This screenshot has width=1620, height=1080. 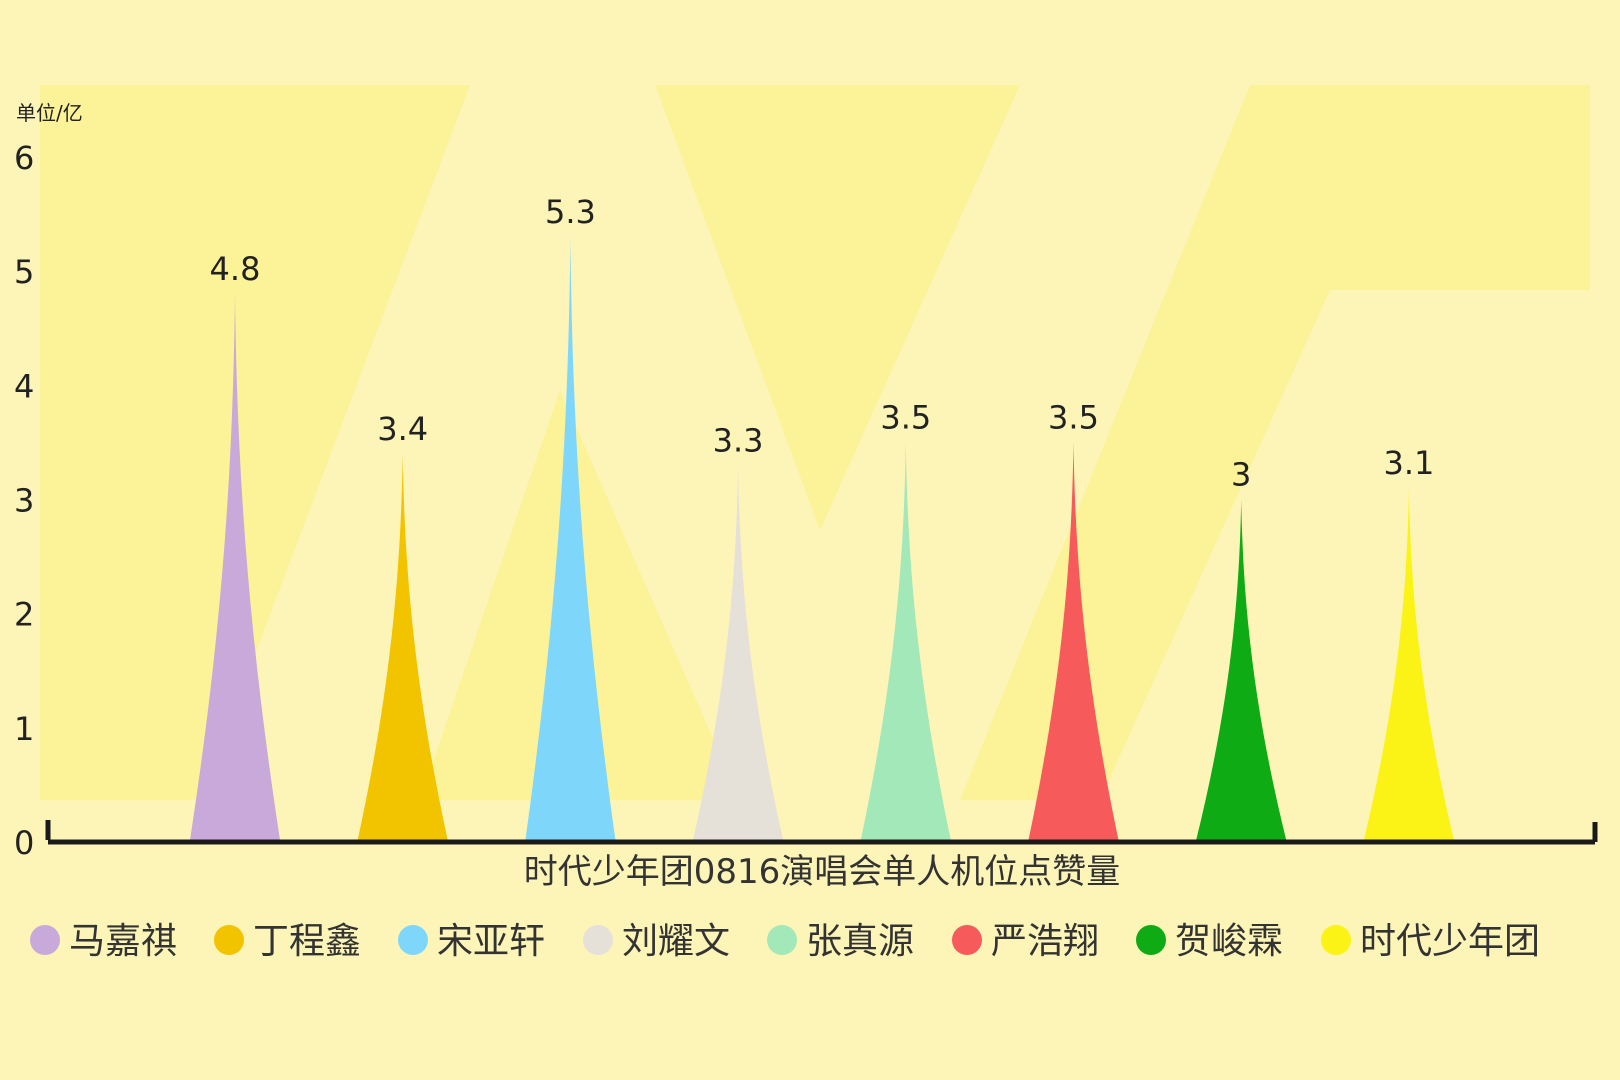 I want to click on legend-item: 时代少年团, so click(x=1430, y=941).